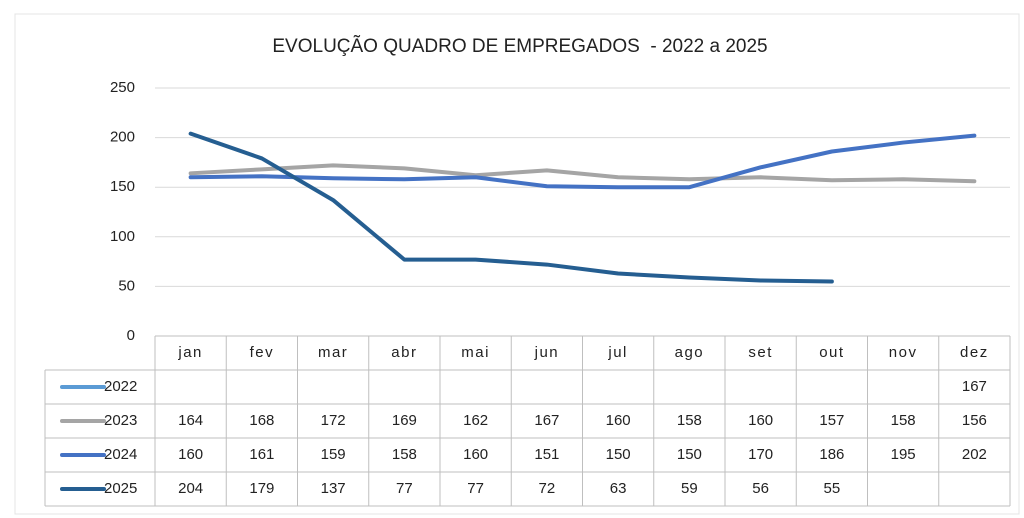  What do you see at coordinates (262, 352) in the screenshot?
I see `x-tick-label: fev` at bounding box center [262, 352].